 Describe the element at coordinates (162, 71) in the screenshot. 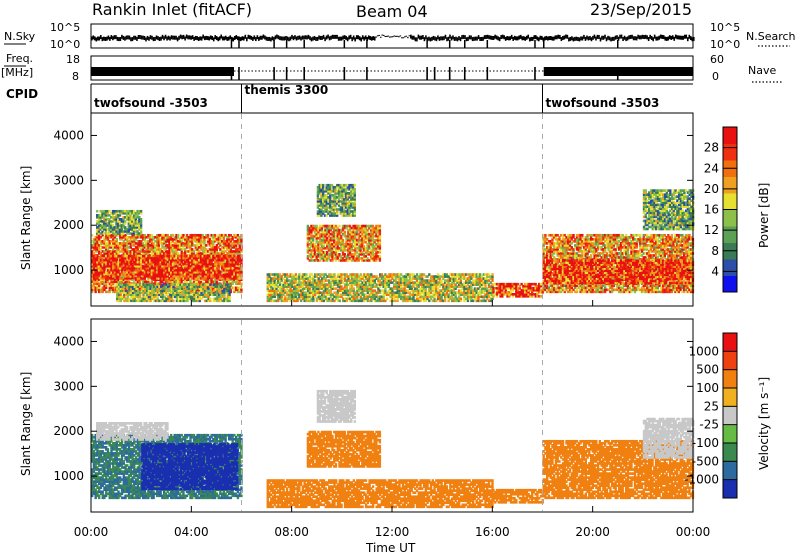

I see `freq-block` at that location.